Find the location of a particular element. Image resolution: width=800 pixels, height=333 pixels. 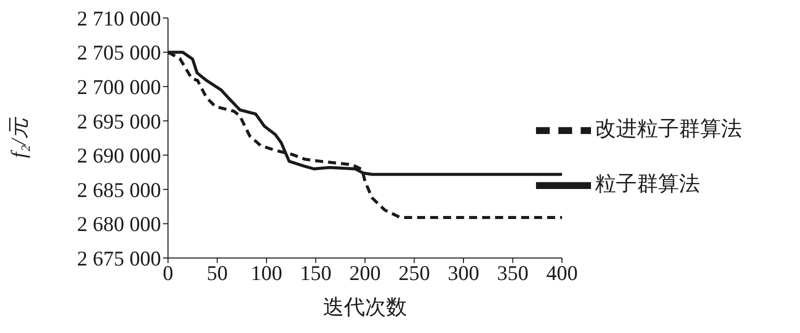

y-tick-label: 2 700 000 is located at coordinates (119, 87).